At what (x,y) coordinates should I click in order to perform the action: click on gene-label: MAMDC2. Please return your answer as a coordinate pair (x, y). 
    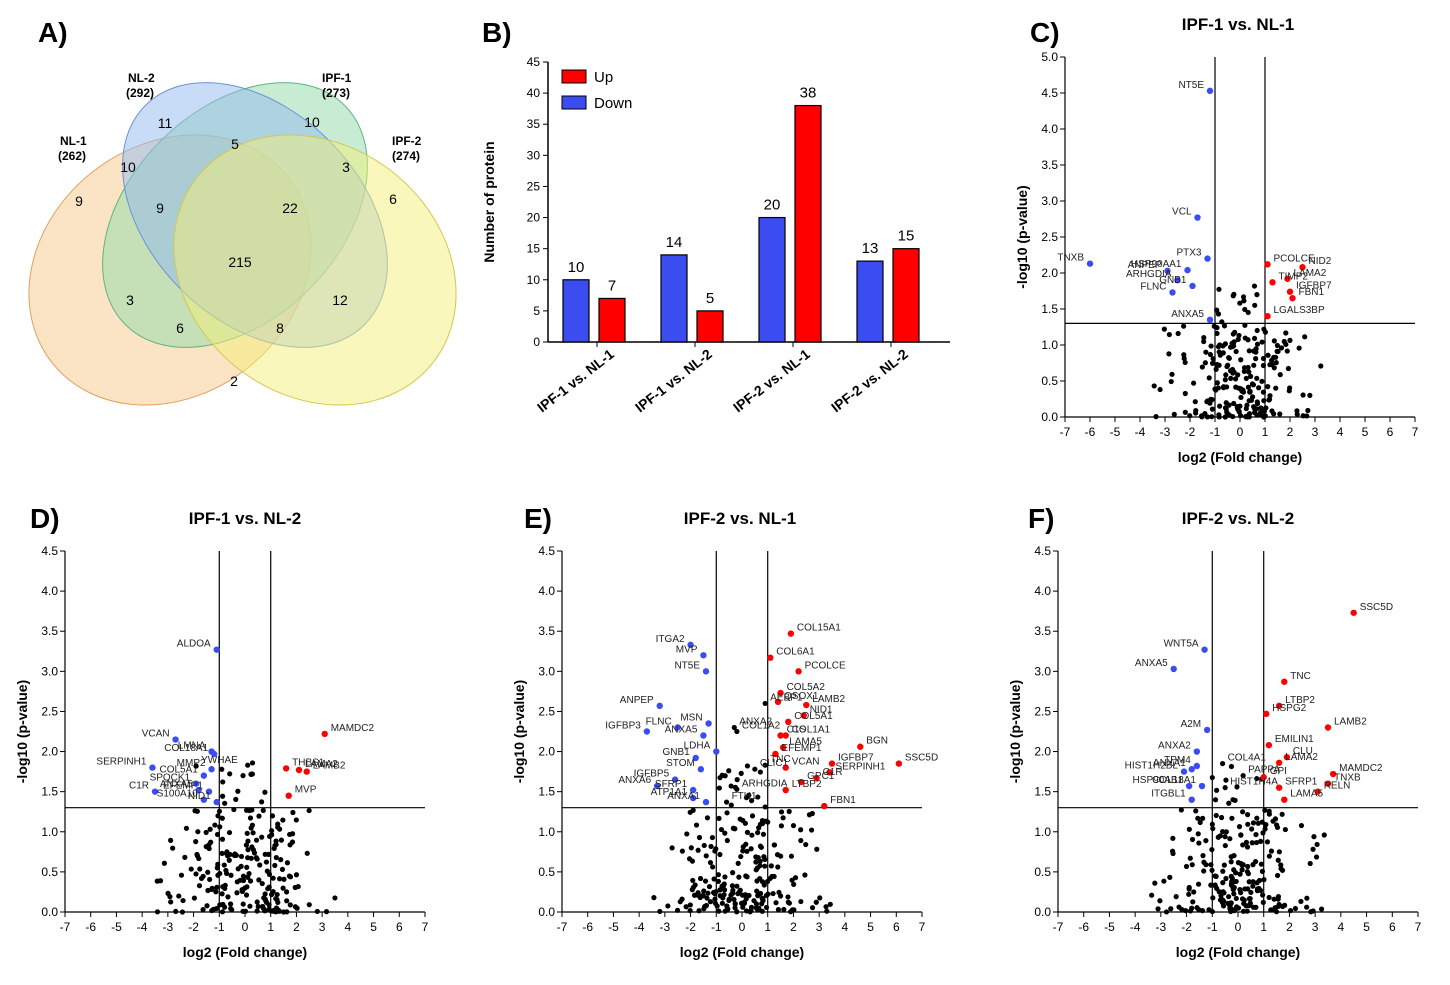
    Looking at the image, I should click on (1361, 768).